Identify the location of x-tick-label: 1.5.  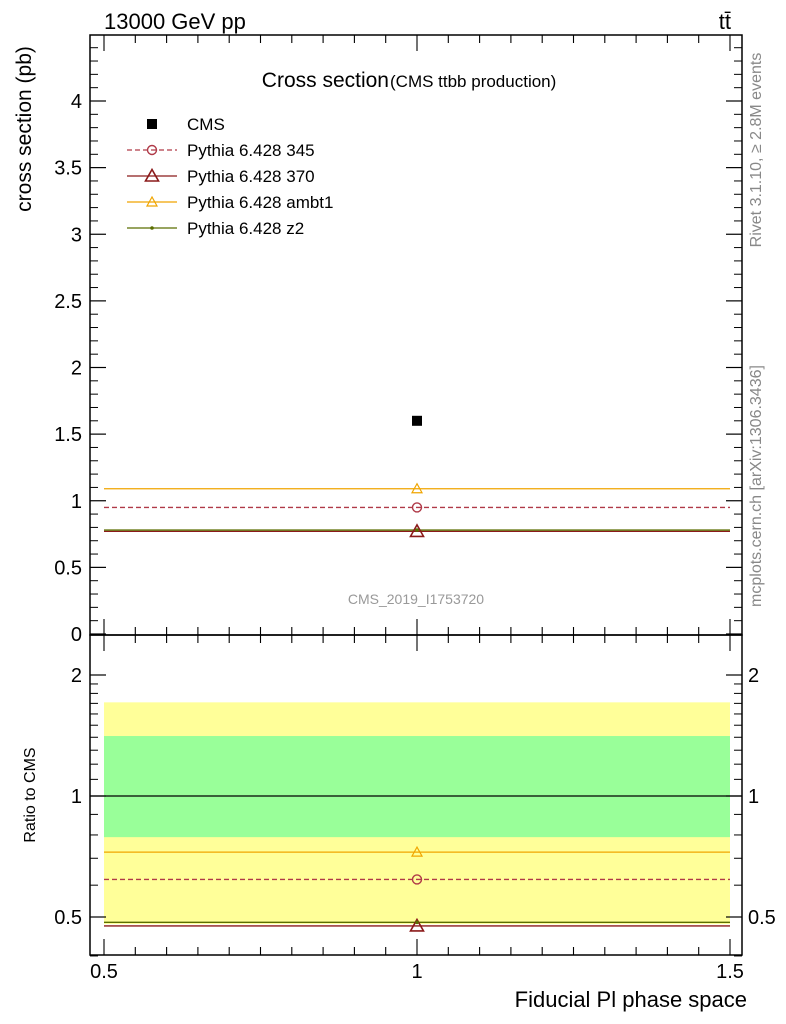
(730, 972).